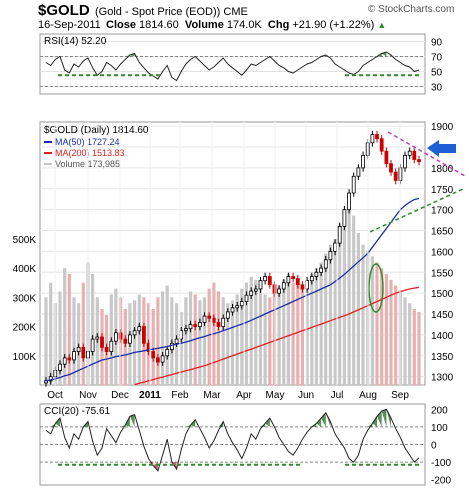  Describe the element at coordinates (437, 88) in the screenshot. I see `rsi-tick-label: 30` at that location.